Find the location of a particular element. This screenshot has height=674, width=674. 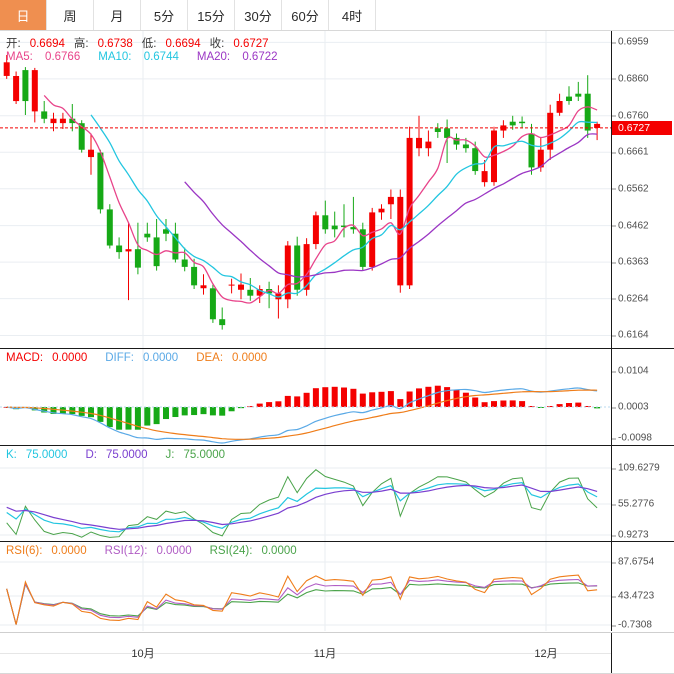

macd-axis: 0.0104 0.0003 -0.0098 is located at coordinates (642, 397).